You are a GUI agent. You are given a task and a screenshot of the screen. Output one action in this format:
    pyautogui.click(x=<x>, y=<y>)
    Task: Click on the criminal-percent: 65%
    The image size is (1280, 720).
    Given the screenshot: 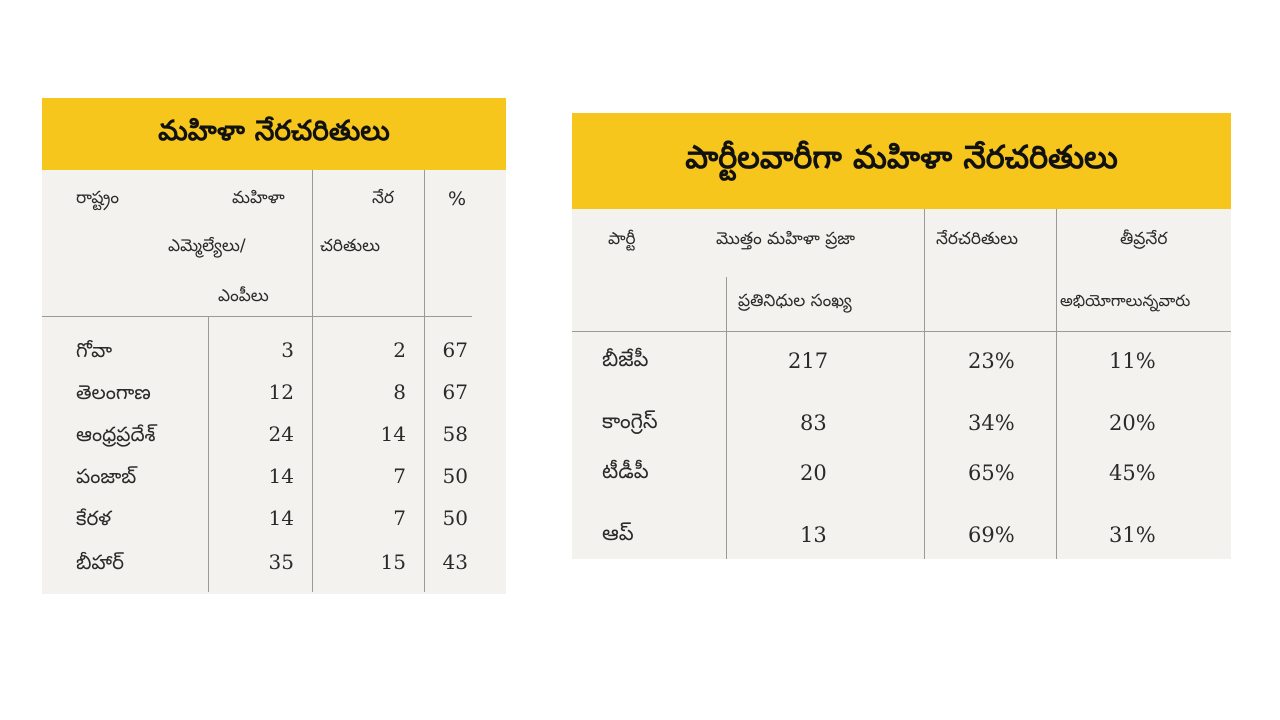 What is the action you would take?
    pyautogui.click(x=991, y=473)
    